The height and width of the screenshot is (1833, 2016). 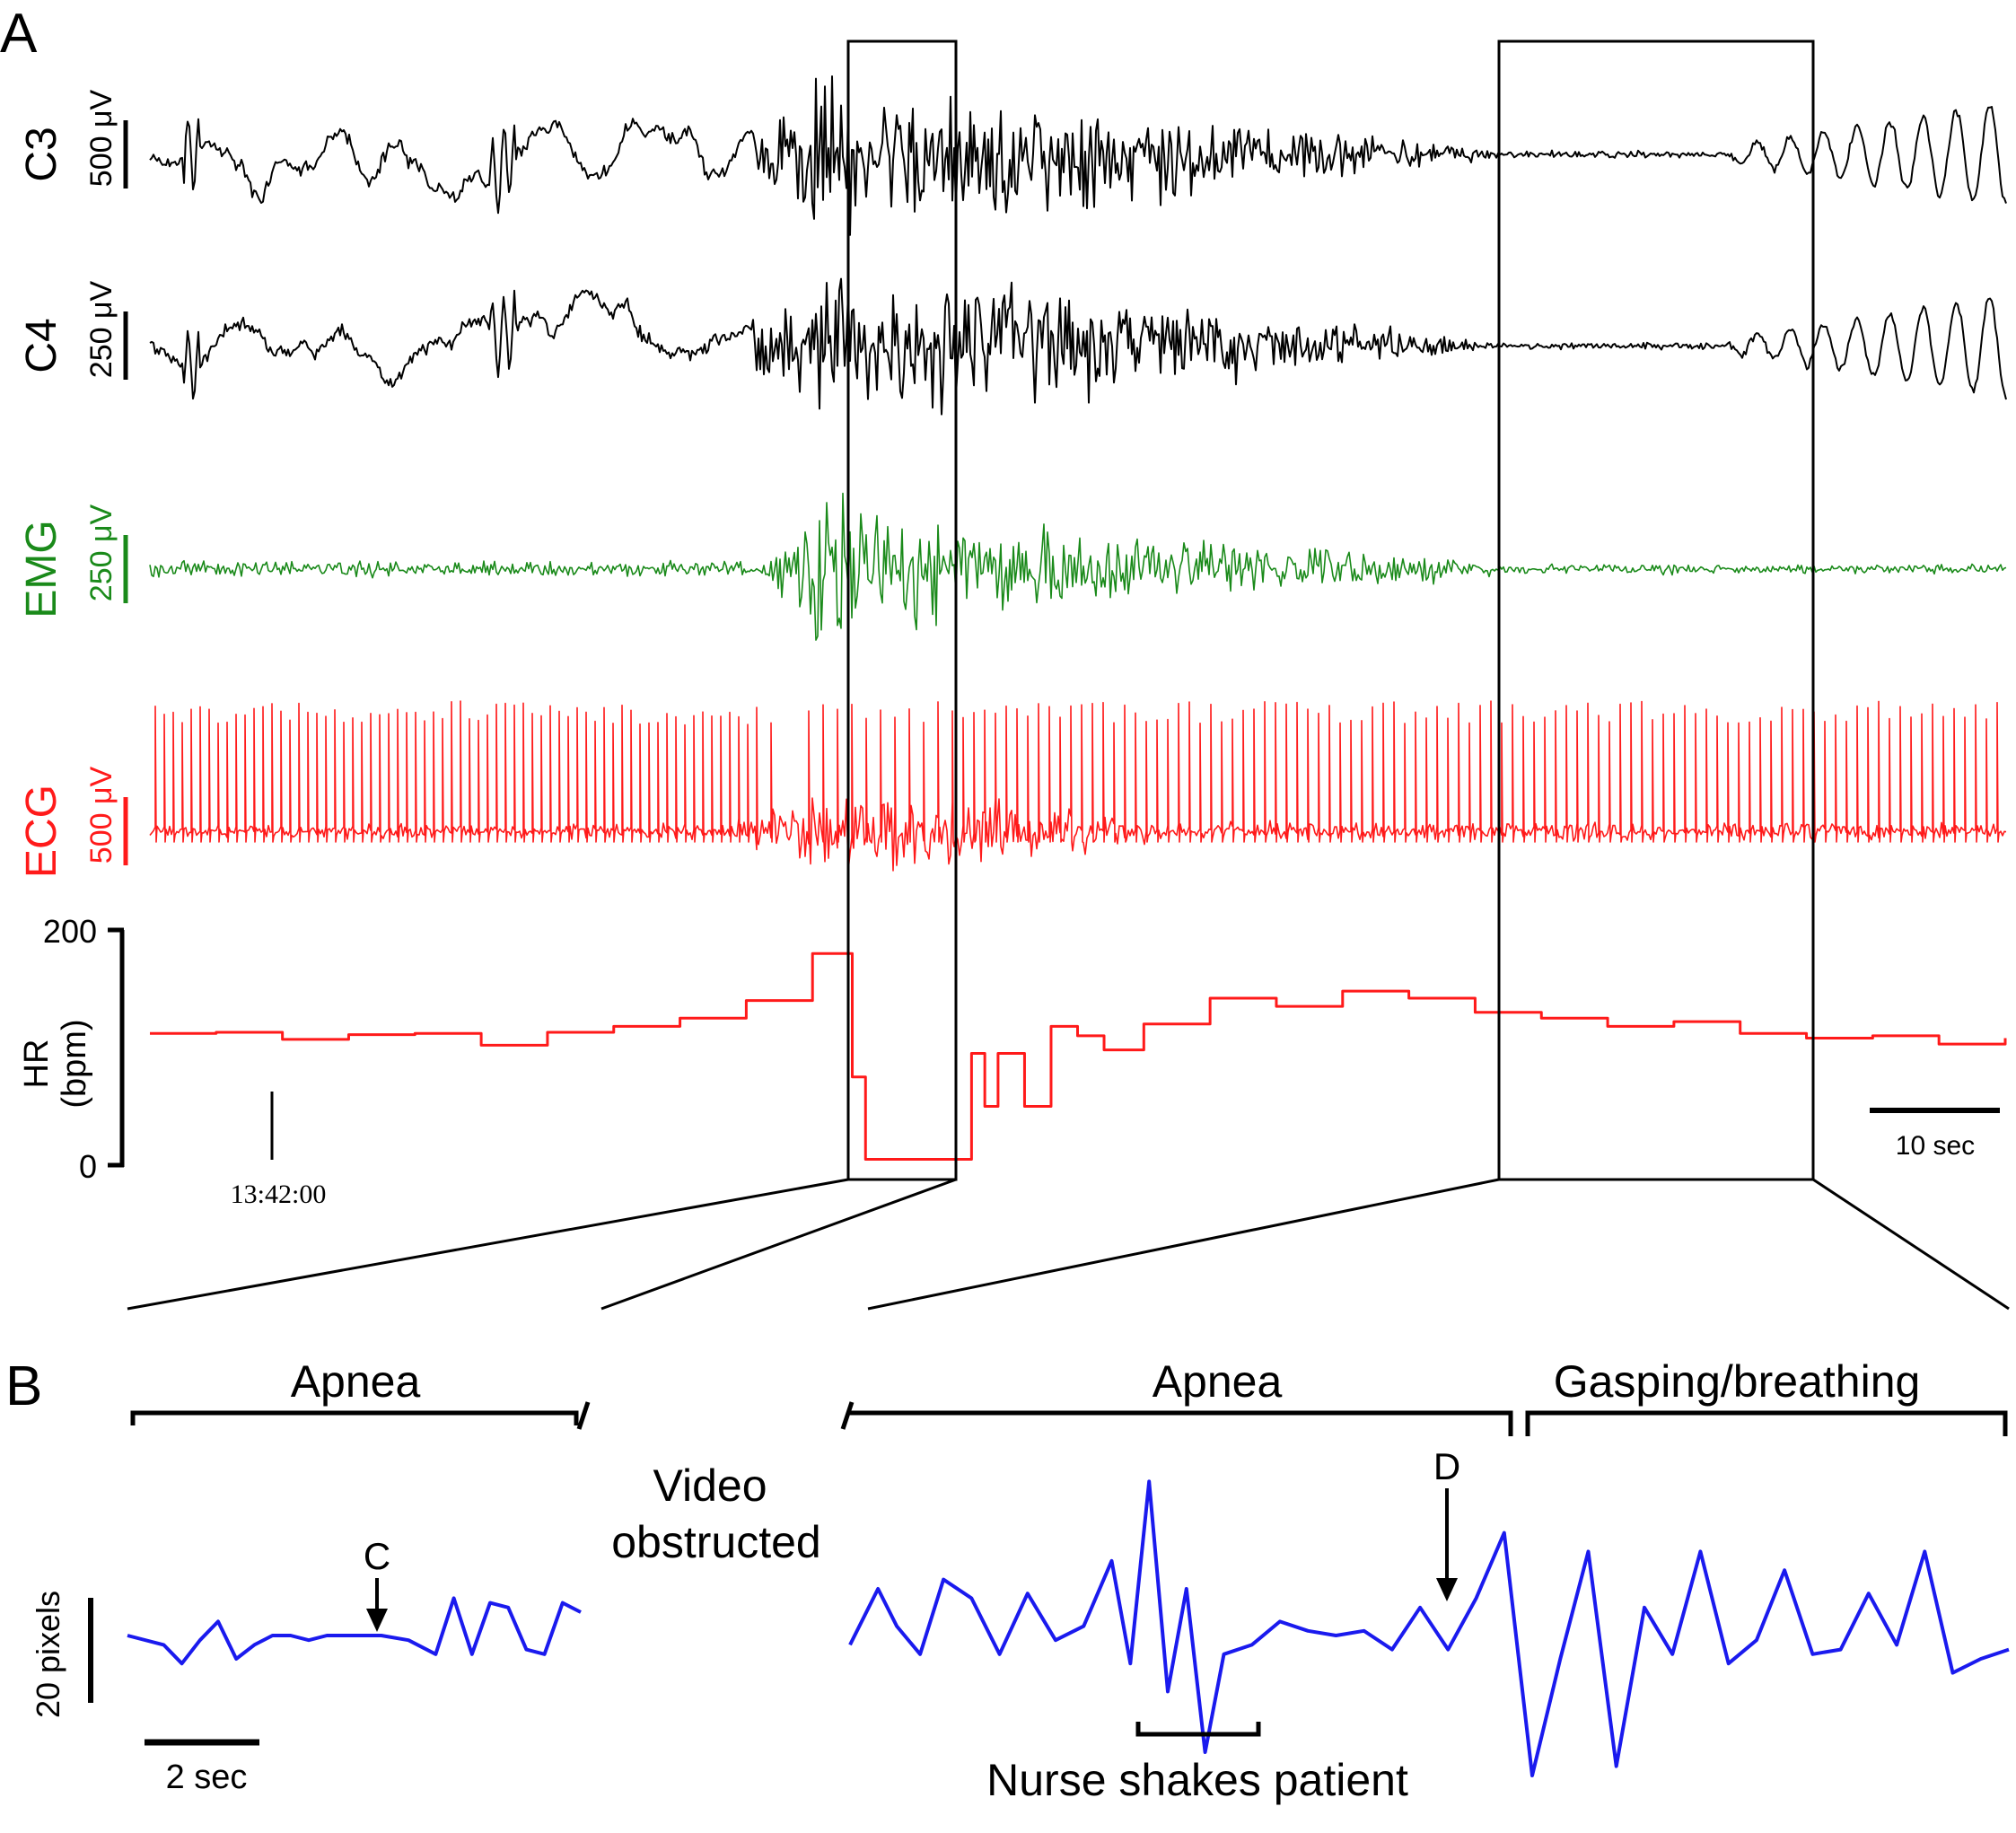 I want to click on channel-label-ecg: ECG, so click(x=42, y=831).